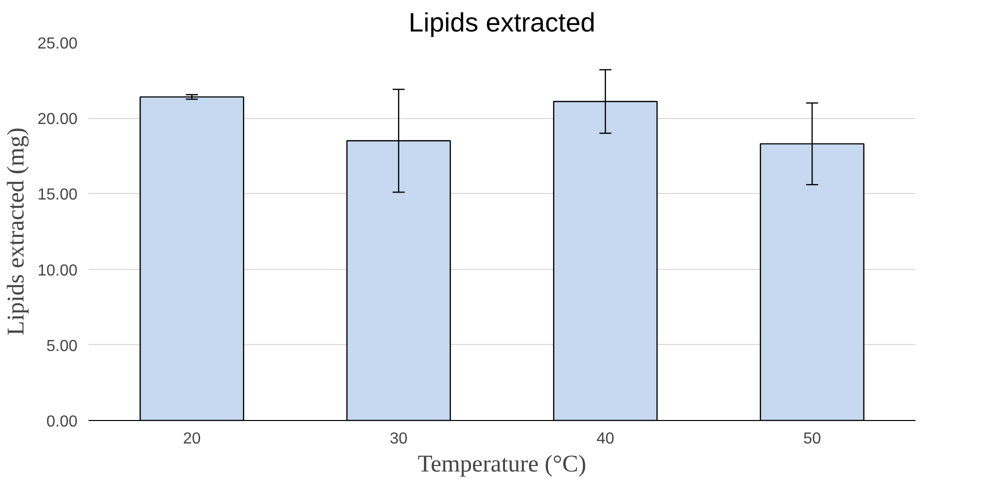  What do you see at coordinates (399, 439) in the screenshot?
I see `x-tick-label: 30` at bounding box center [399, 439].